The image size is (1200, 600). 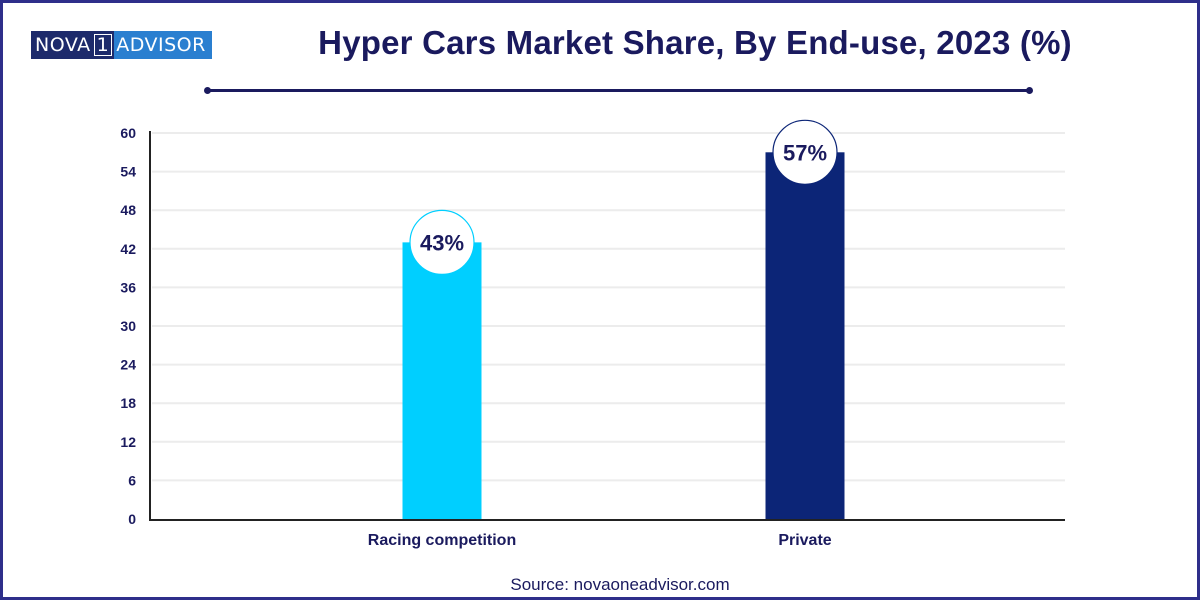 I want to click on y-tick-label: 30, so click(x=128, y=326).